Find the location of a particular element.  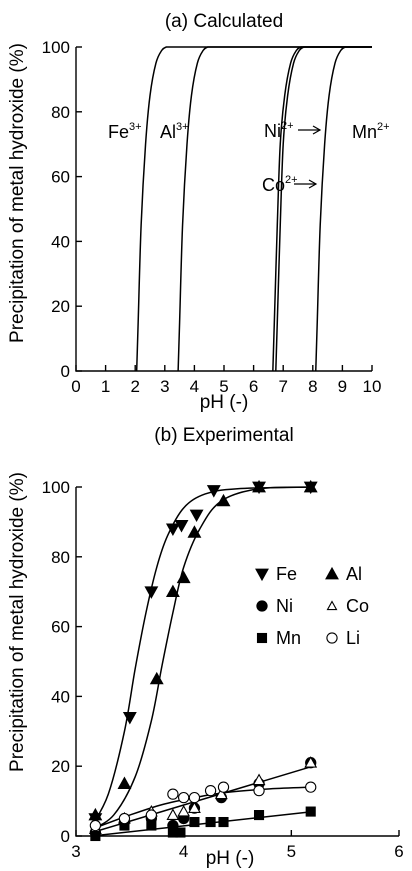

curve-mn is located at coordinates (343, 209).